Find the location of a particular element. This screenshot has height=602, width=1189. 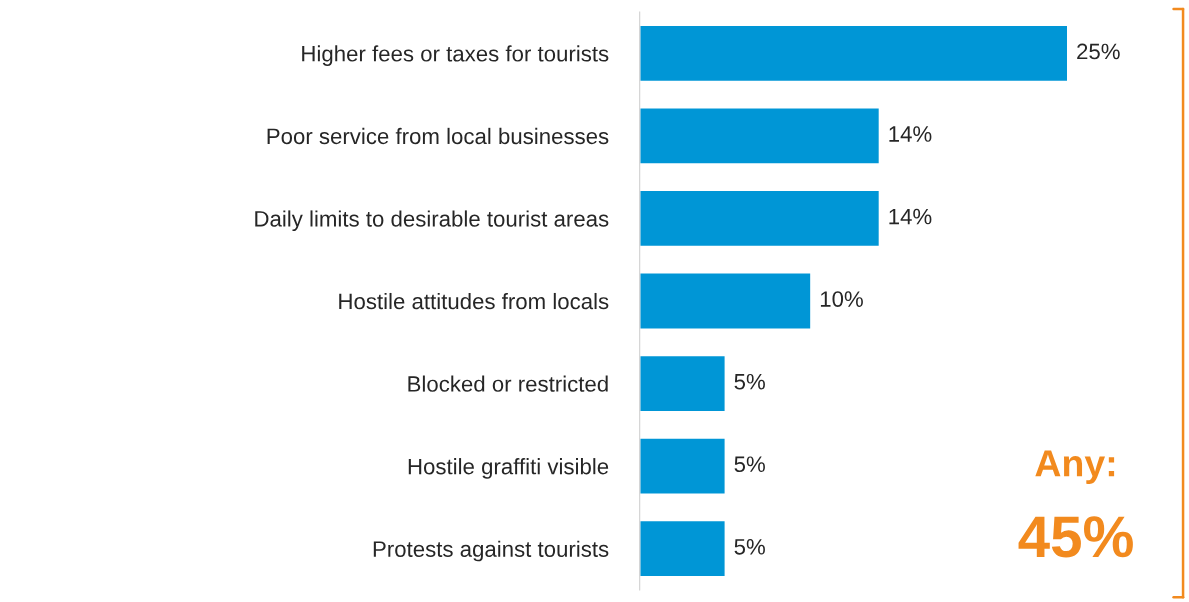

annotation: 45% is located at coordinates (1075, 537).